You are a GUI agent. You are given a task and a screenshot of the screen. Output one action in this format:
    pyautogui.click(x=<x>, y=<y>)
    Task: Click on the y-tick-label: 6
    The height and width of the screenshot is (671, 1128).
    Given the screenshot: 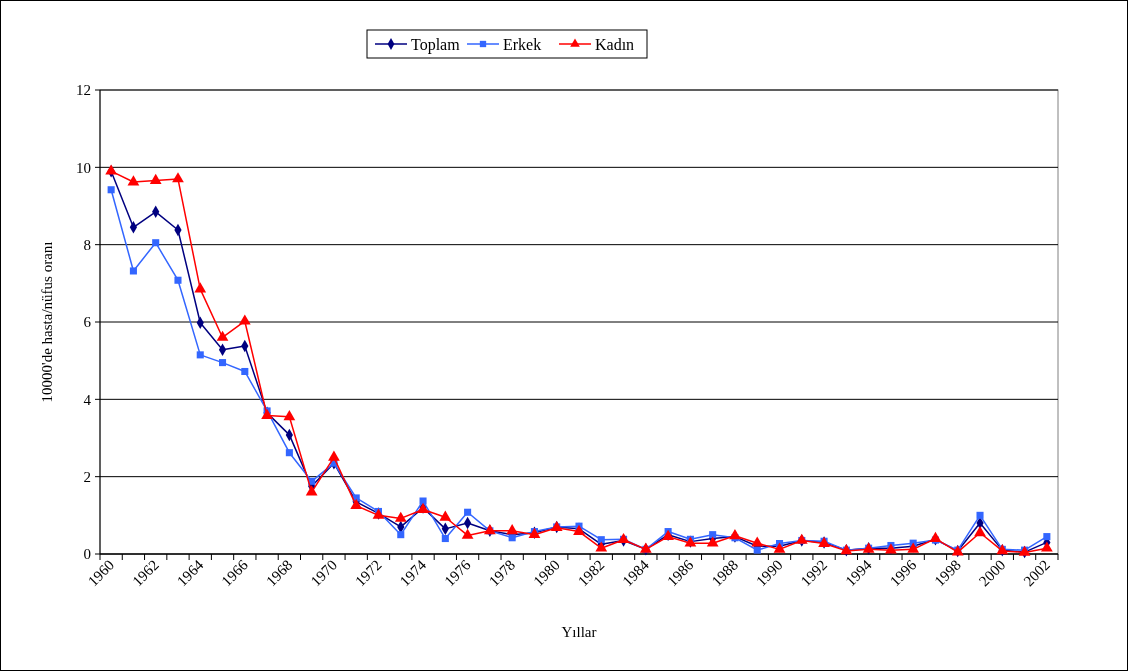 What is the action you would take?
    pyautogui.click(x=87, y=322)
    